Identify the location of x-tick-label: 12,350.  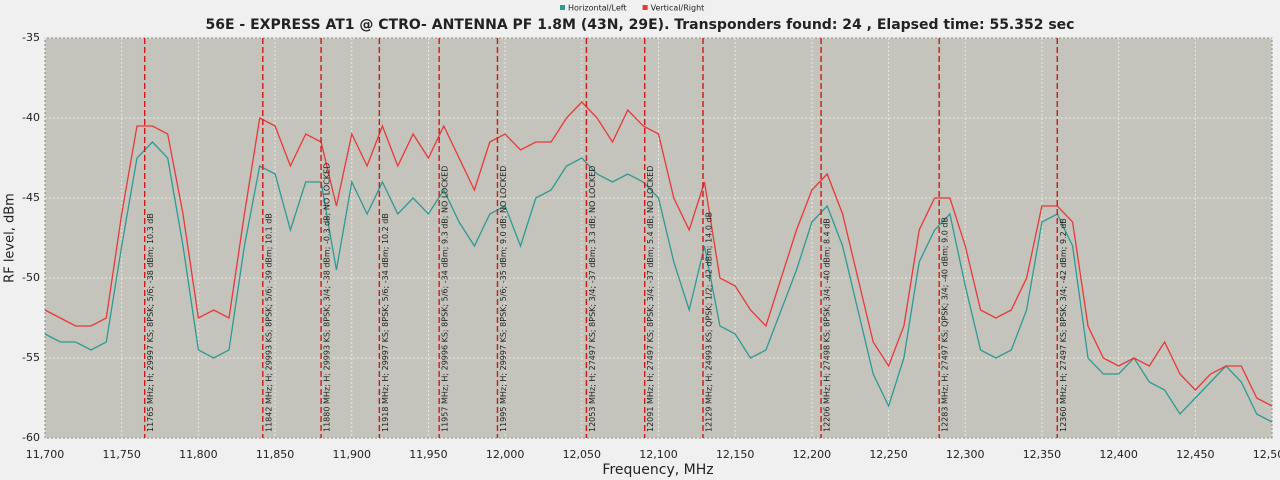
(1042, 454).